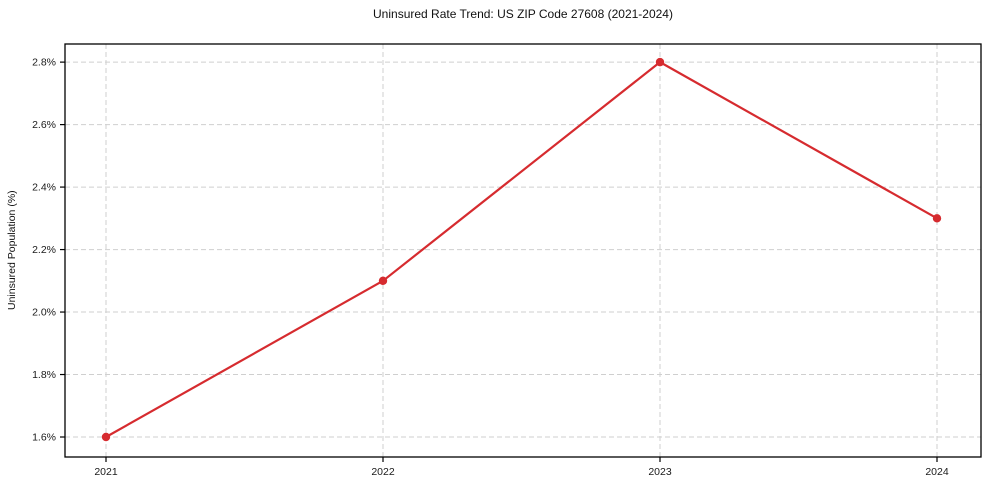  I want to click on y-tick-label: 2.0%, so click(44, 313).